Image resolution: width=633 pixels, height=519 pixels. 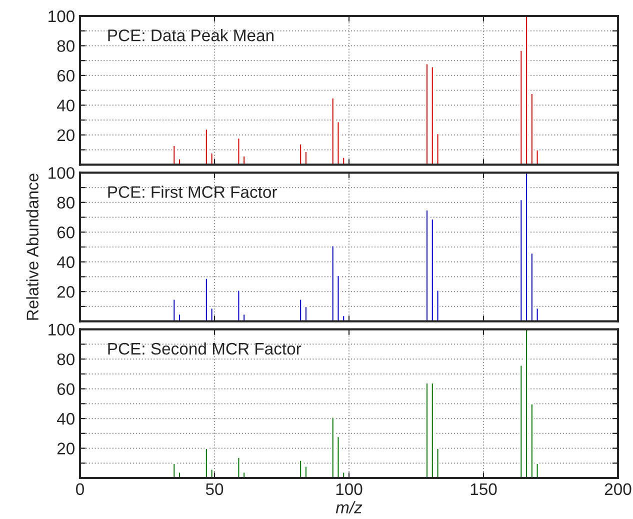 I want to click on x-tick-label: 50, so click(x=215, y=489).